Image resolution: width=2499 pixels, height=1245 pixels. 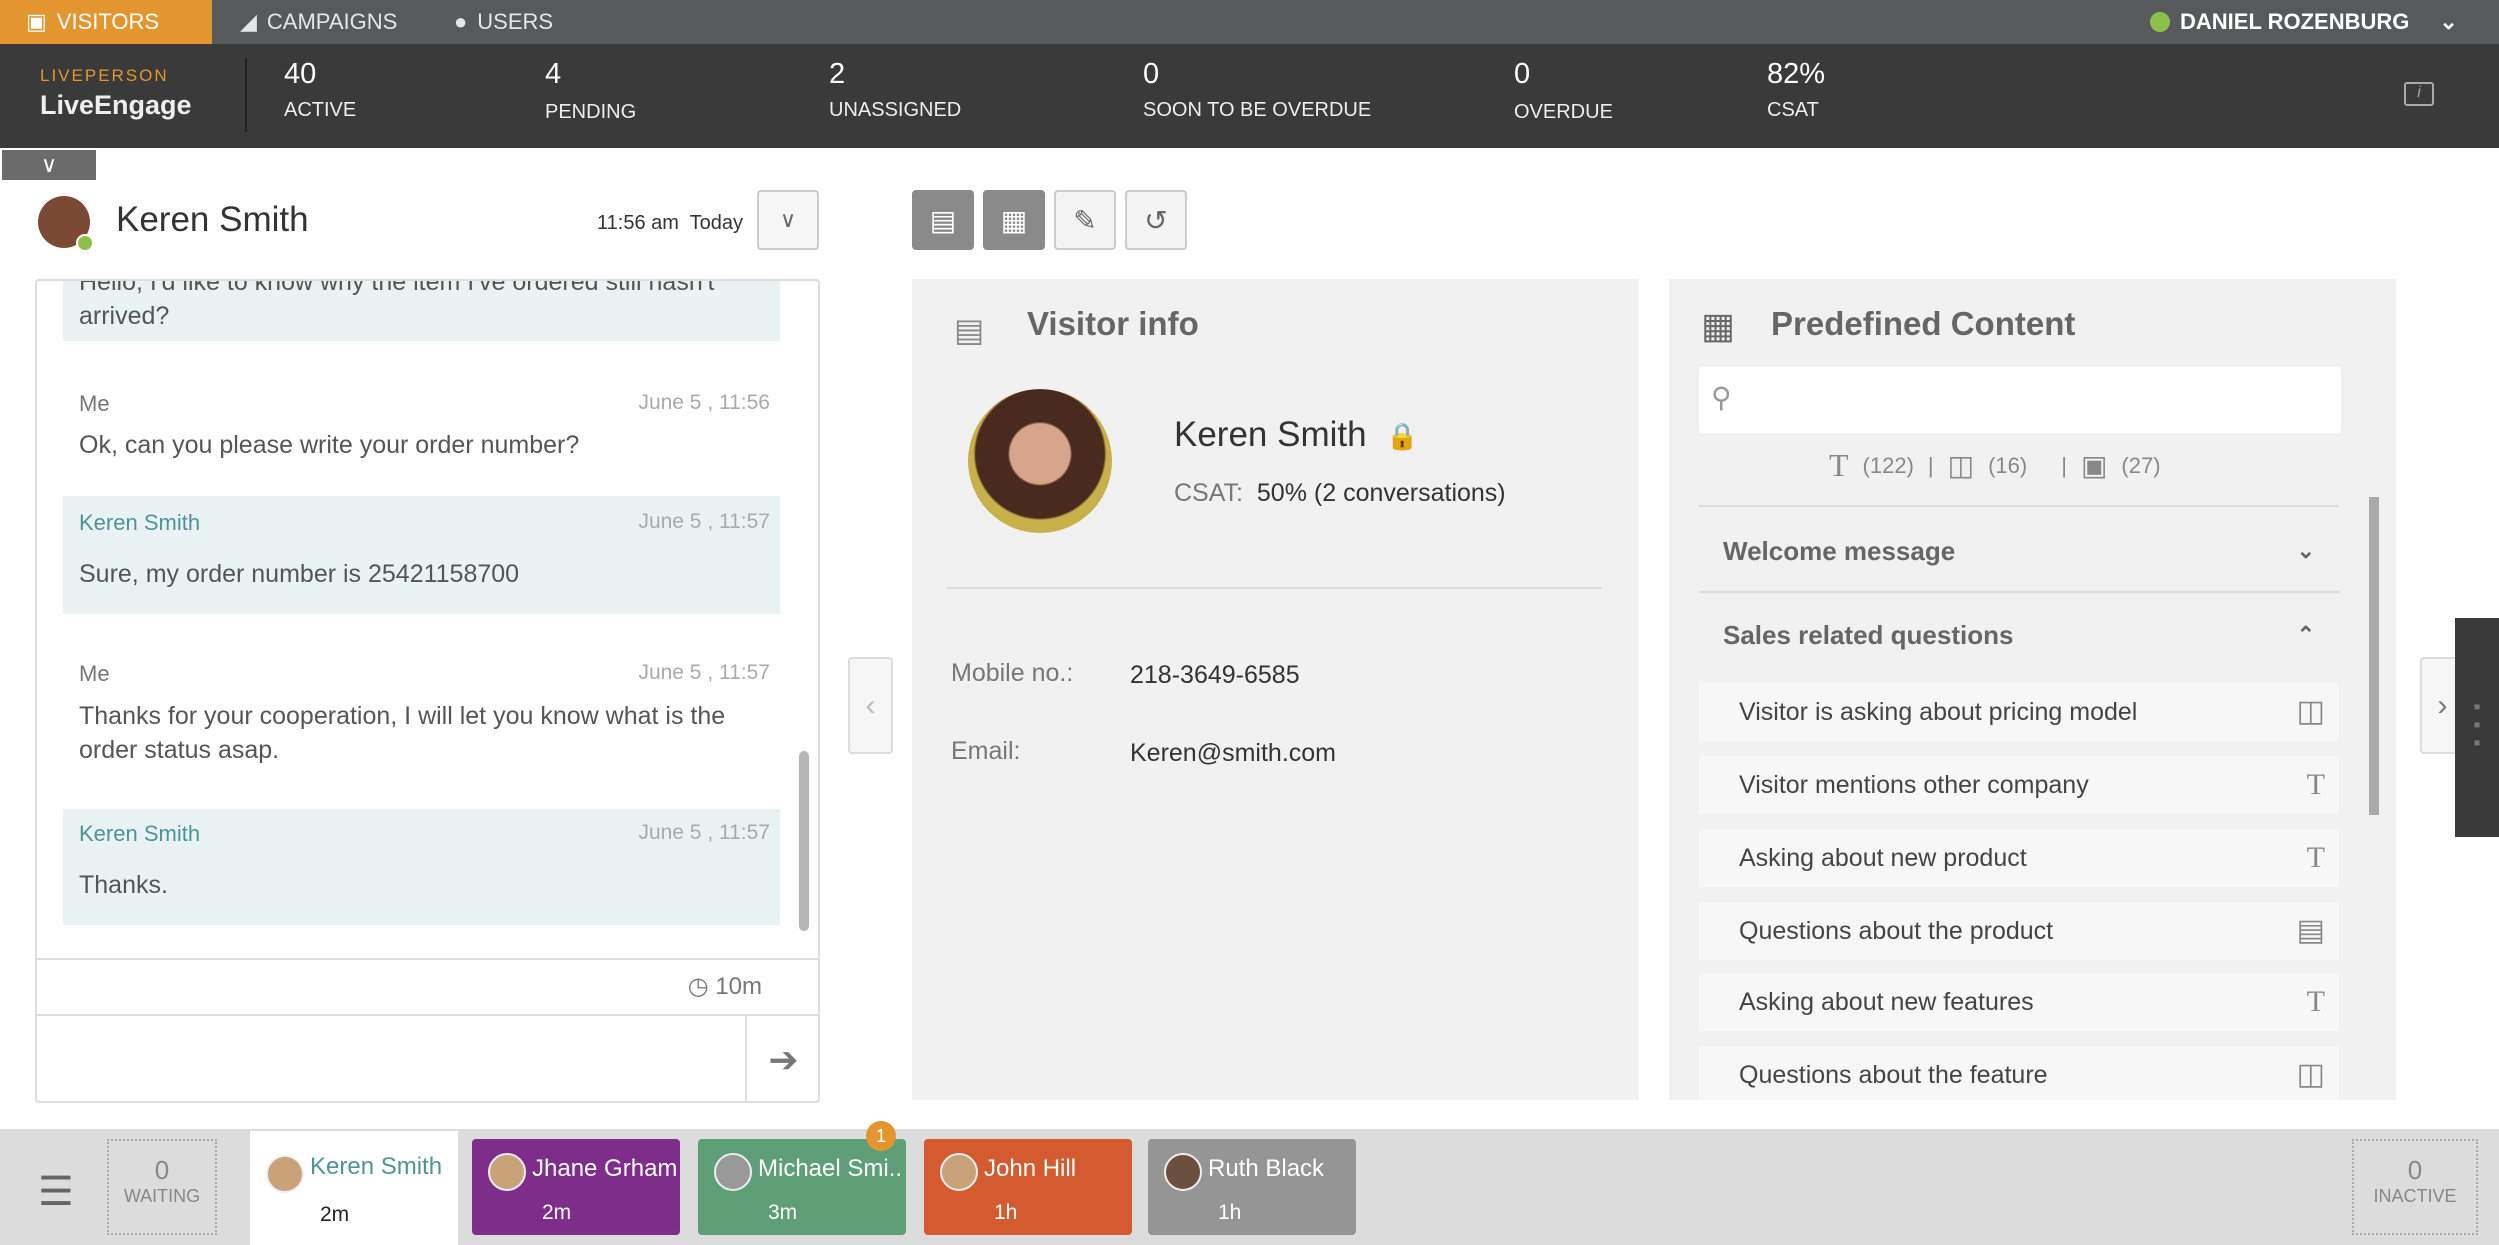 What do you see at coordinates (788, 220) in the screenshot?
I see `chat-options-button: ∨` at bounding box center [788, 220].